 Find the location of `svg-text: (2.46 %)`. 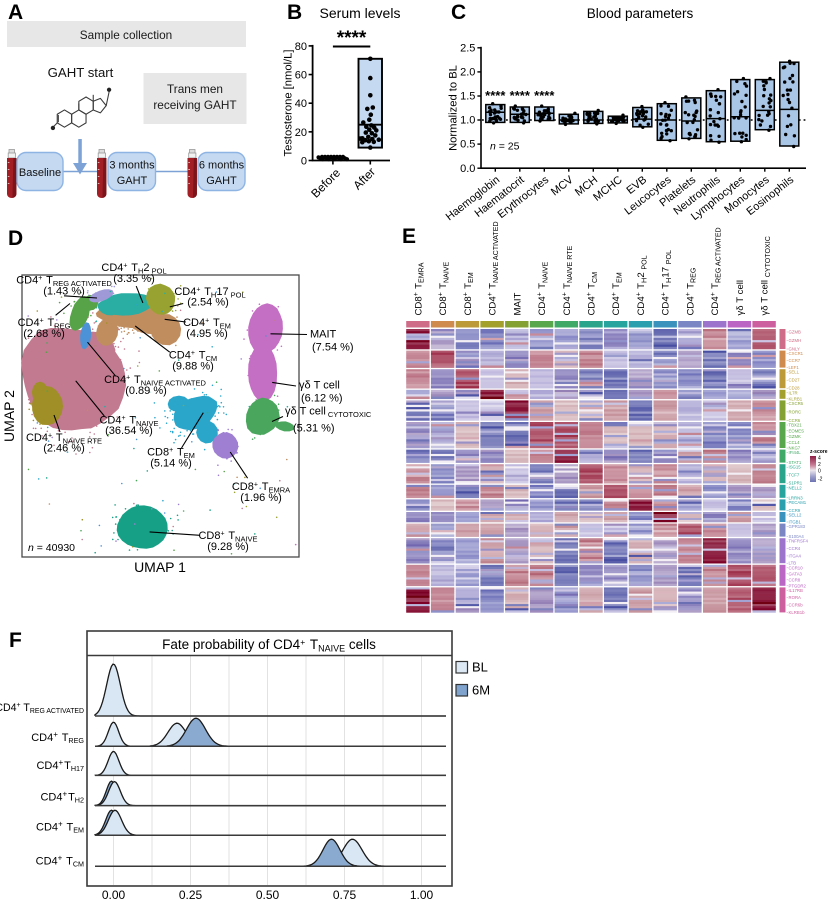

svg-text: (2.46 %) is located at coordinates (64, 448).